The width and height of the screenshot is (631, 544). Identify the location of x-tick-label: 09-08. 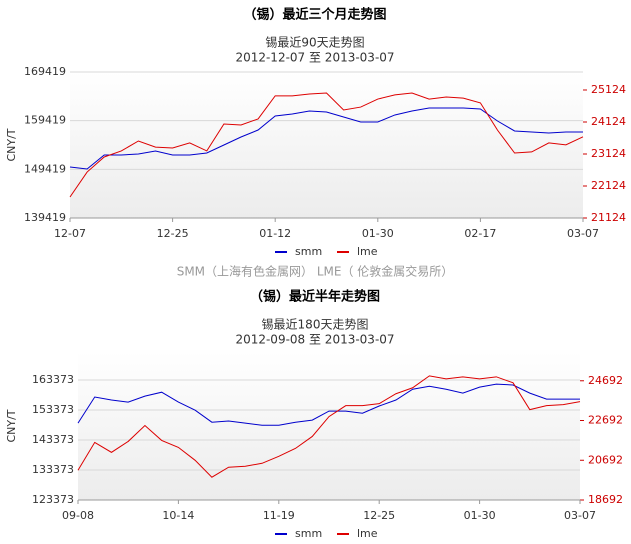
(78, 515).